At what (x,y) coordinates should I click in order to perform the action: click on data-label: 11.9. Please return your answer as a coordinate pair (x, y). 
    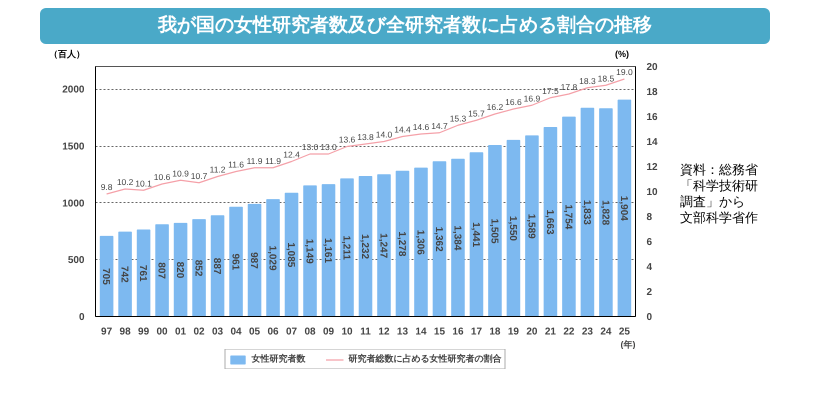
    Looking at the image, I should click on (254, 161).